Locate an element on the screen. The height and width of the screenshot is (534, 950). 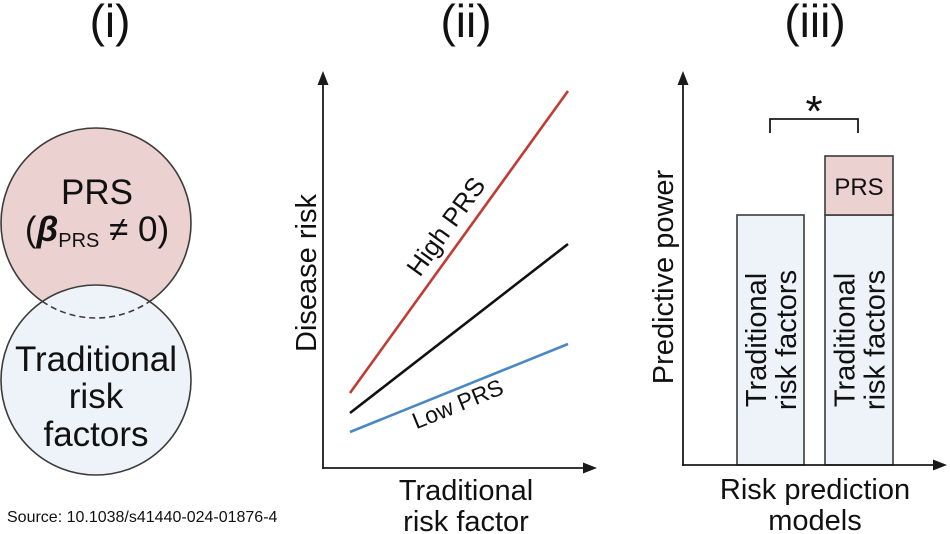
high-prs-line is located at coordinates (459, 242).